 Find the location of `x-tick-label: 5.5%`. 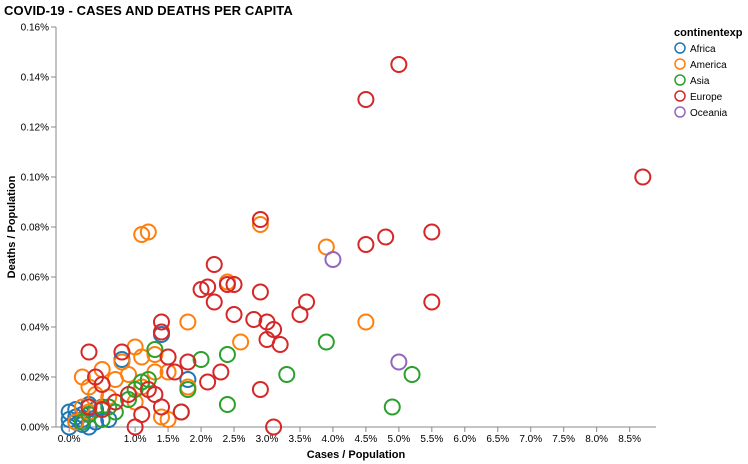

x-tick-label: 5.5% is located at coordinates (431, 439).